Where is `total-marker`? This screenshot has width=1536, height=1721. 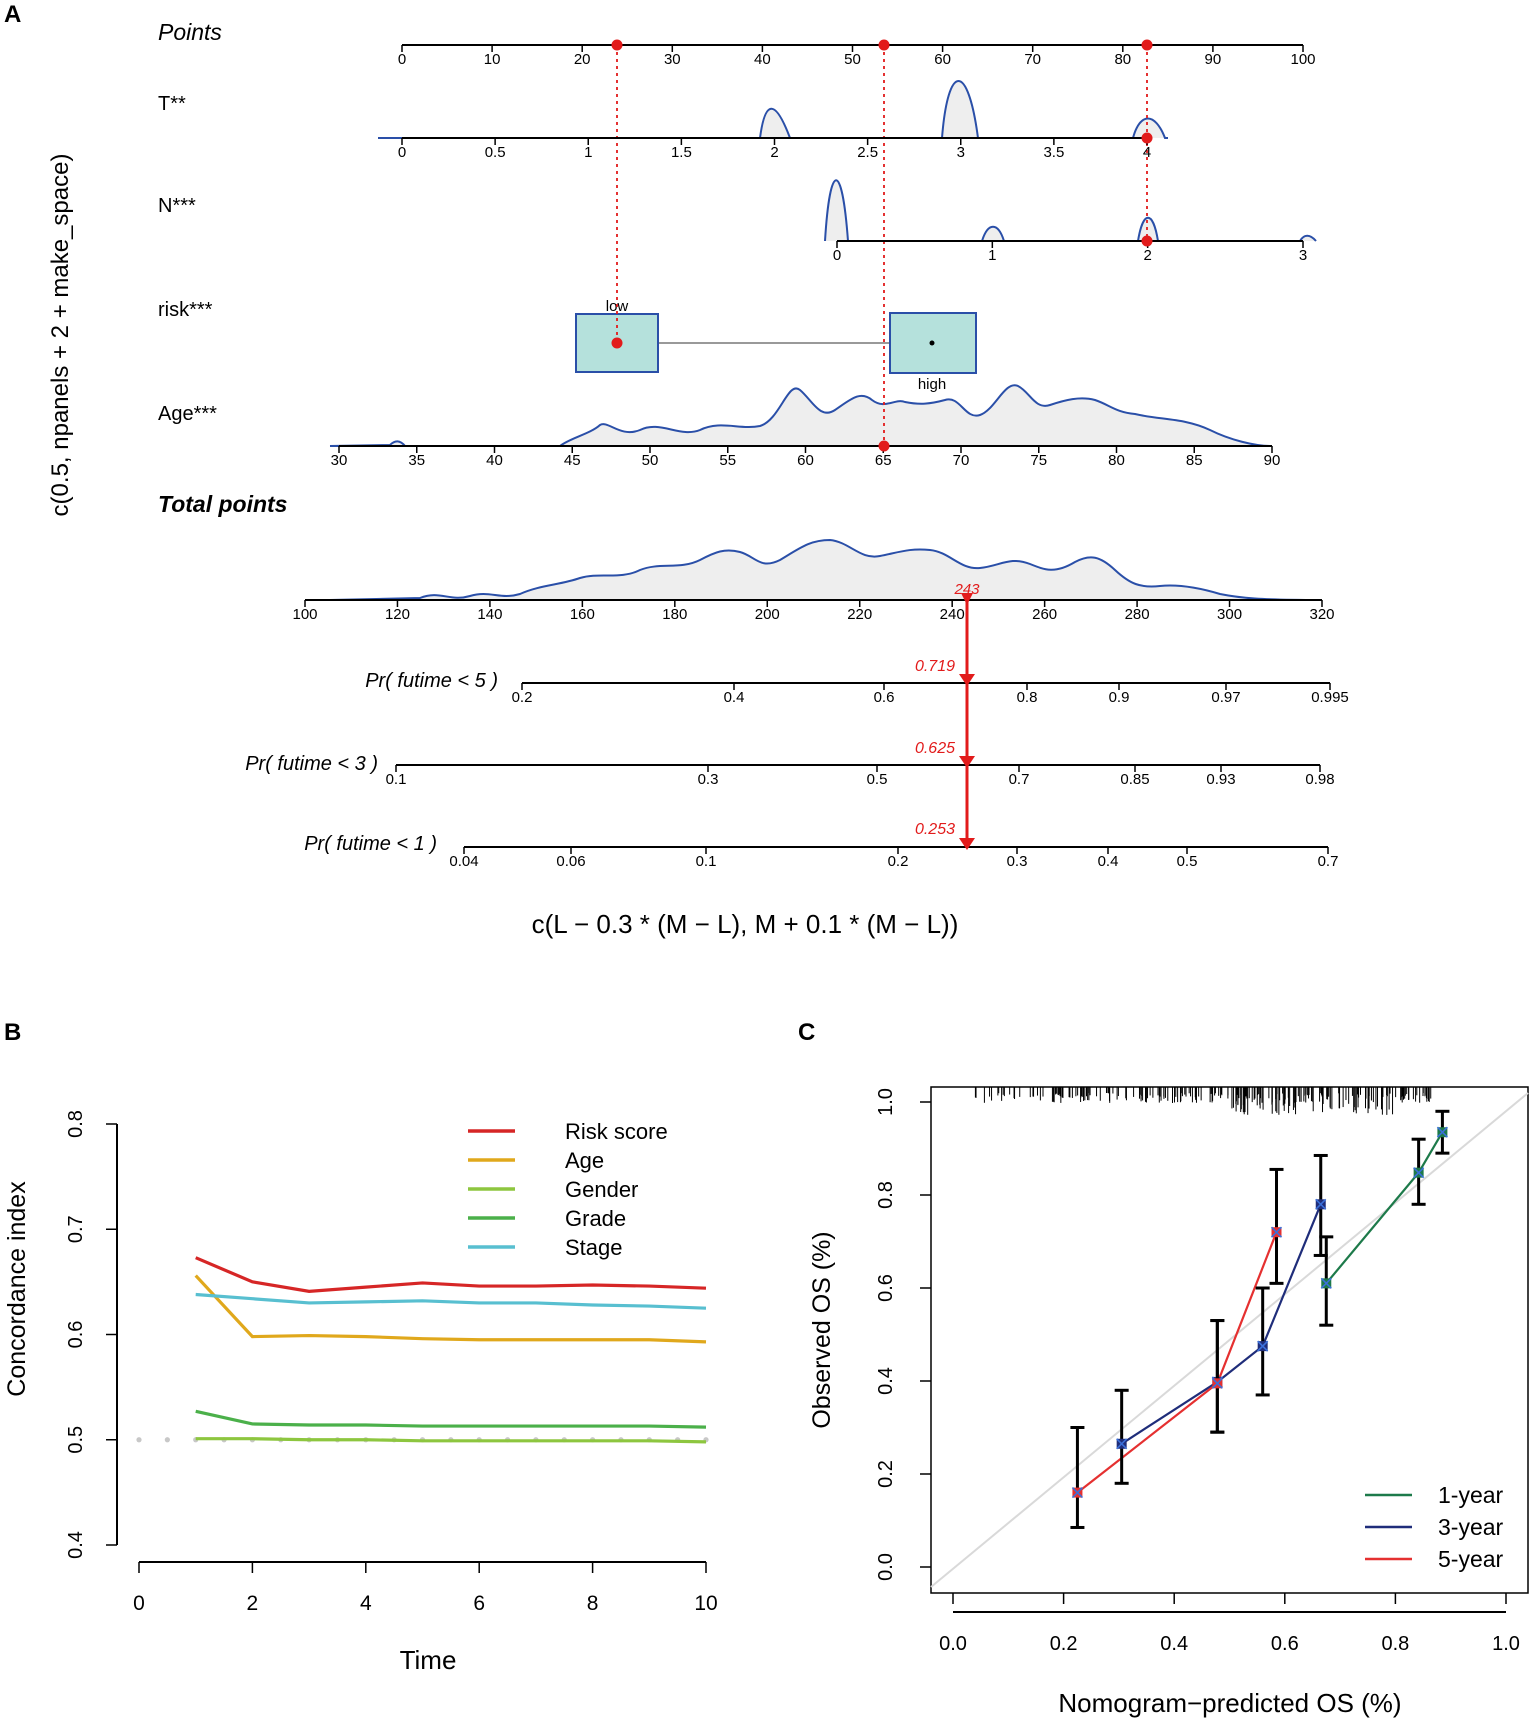
total-marker is located at coordinates (967, 599).